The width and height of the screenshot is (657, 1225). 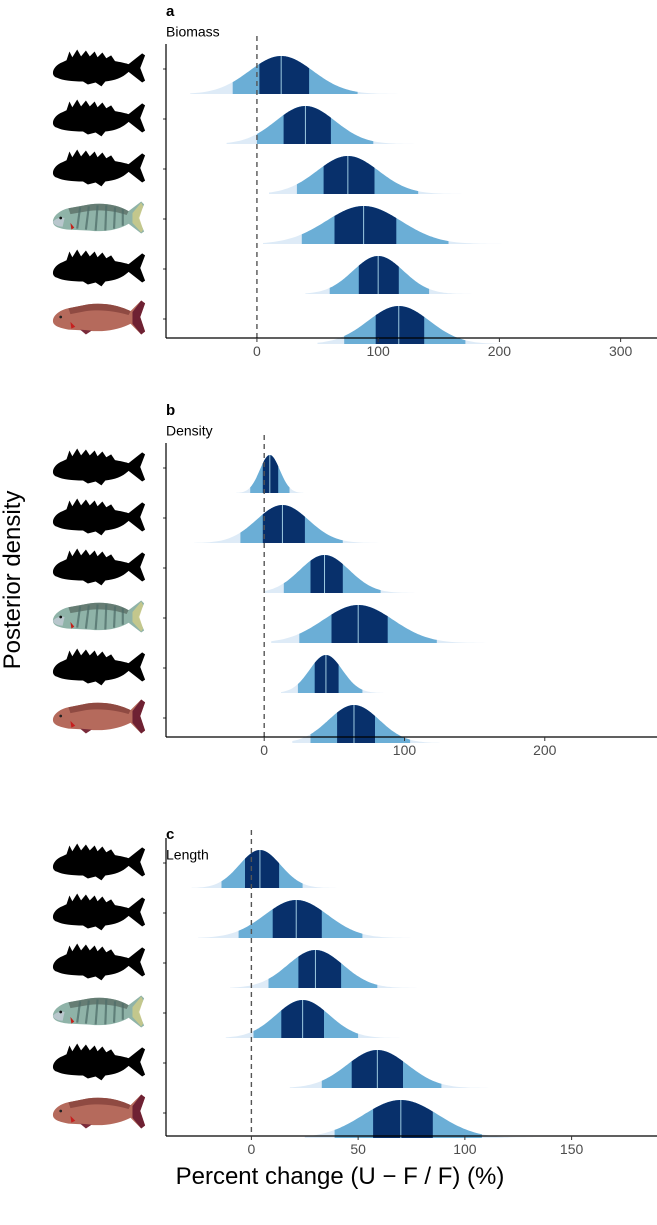 What do you see at coordinates (187, 855) in the screenshot?
I see `panel-title: Length` at bounding box center [187, 855].